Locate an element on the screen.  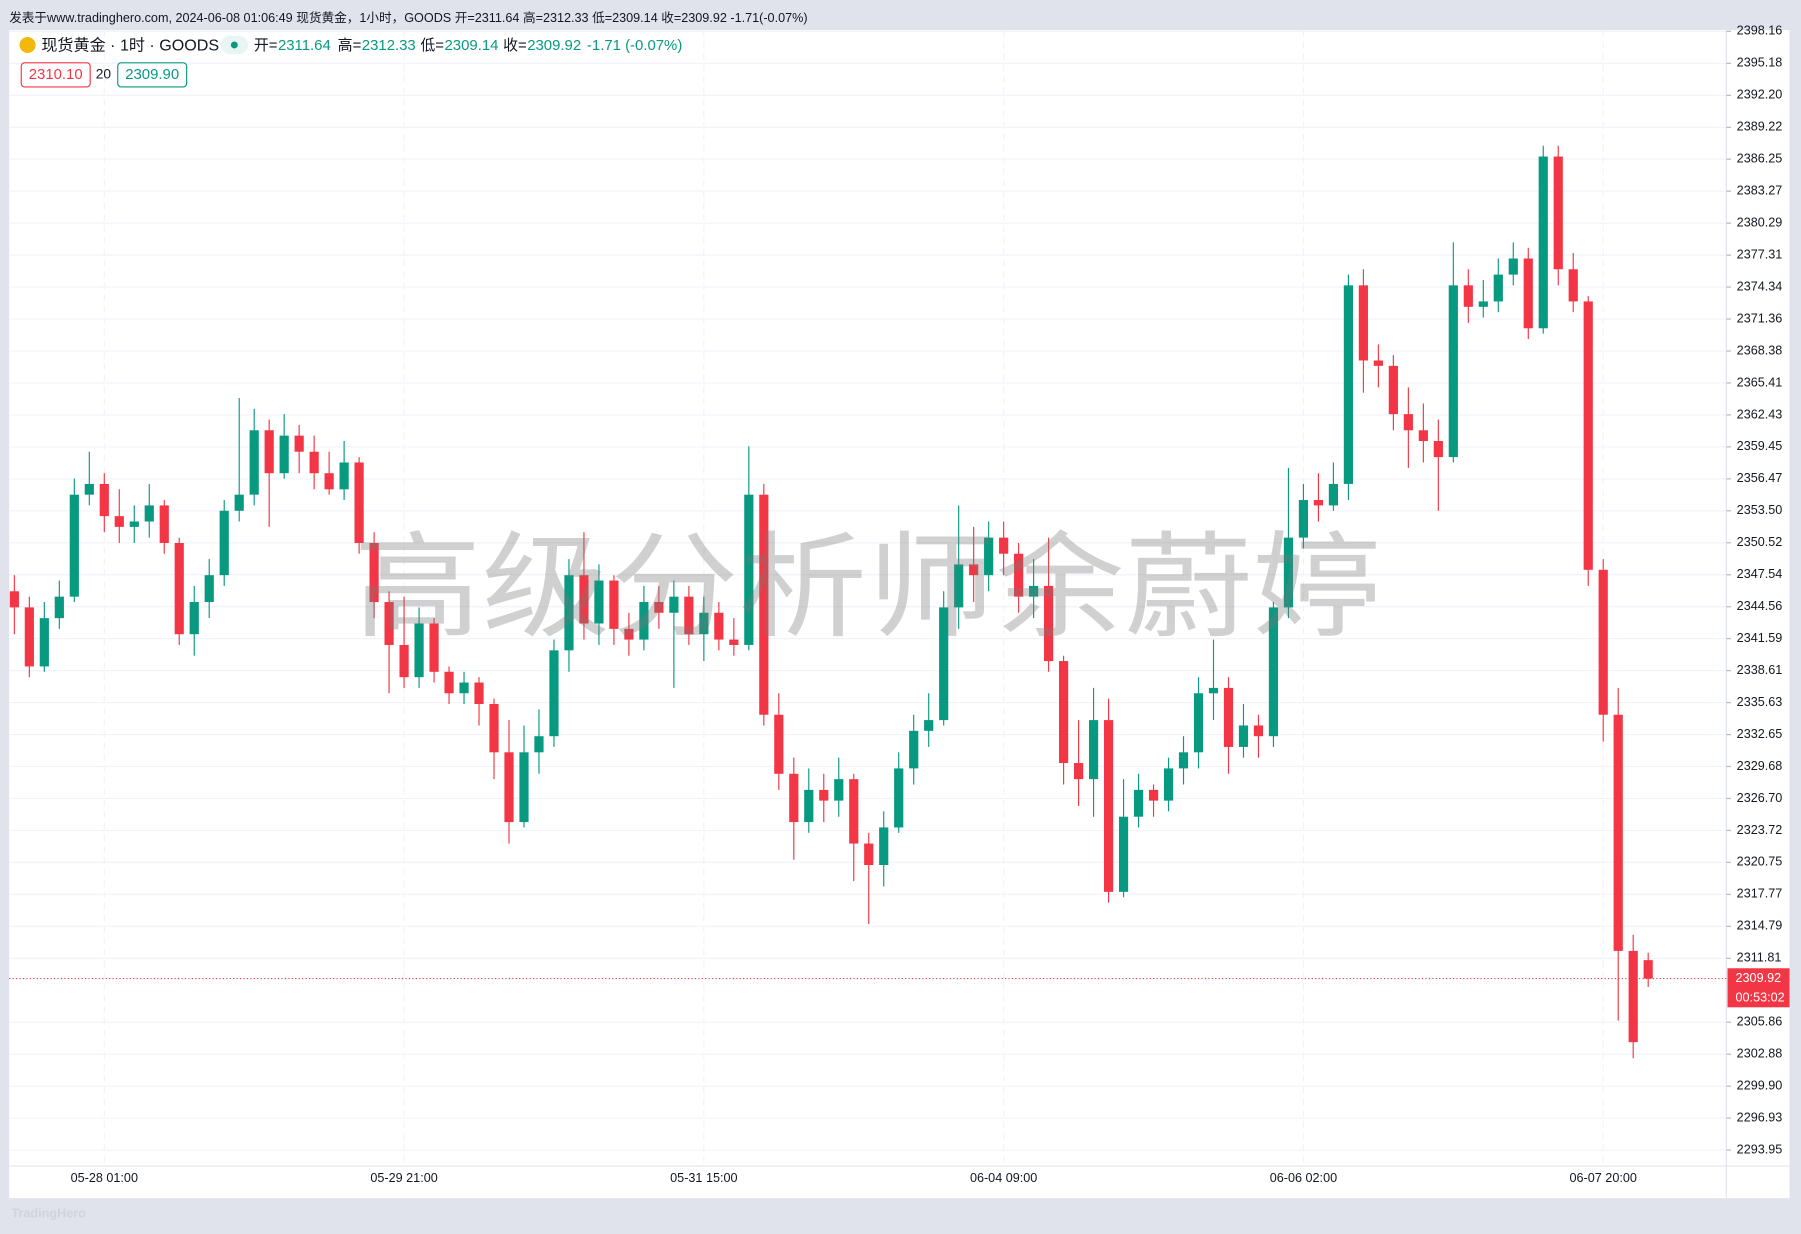
change: -1.71 (-0.07%) is located at coordinates (634, 45).